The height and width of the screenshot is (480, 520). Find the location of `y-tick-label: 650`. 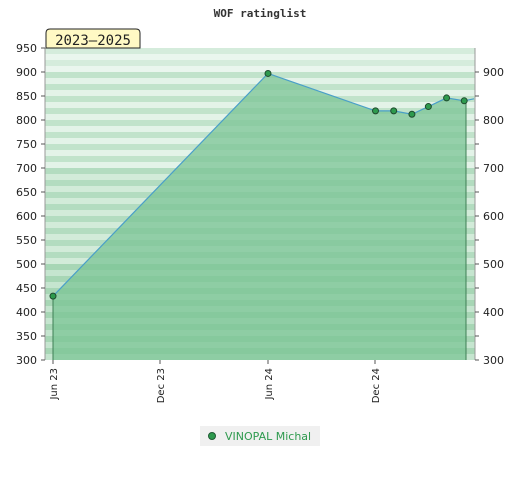

y-tick-label: 650 is located at coordinates (26, 192).